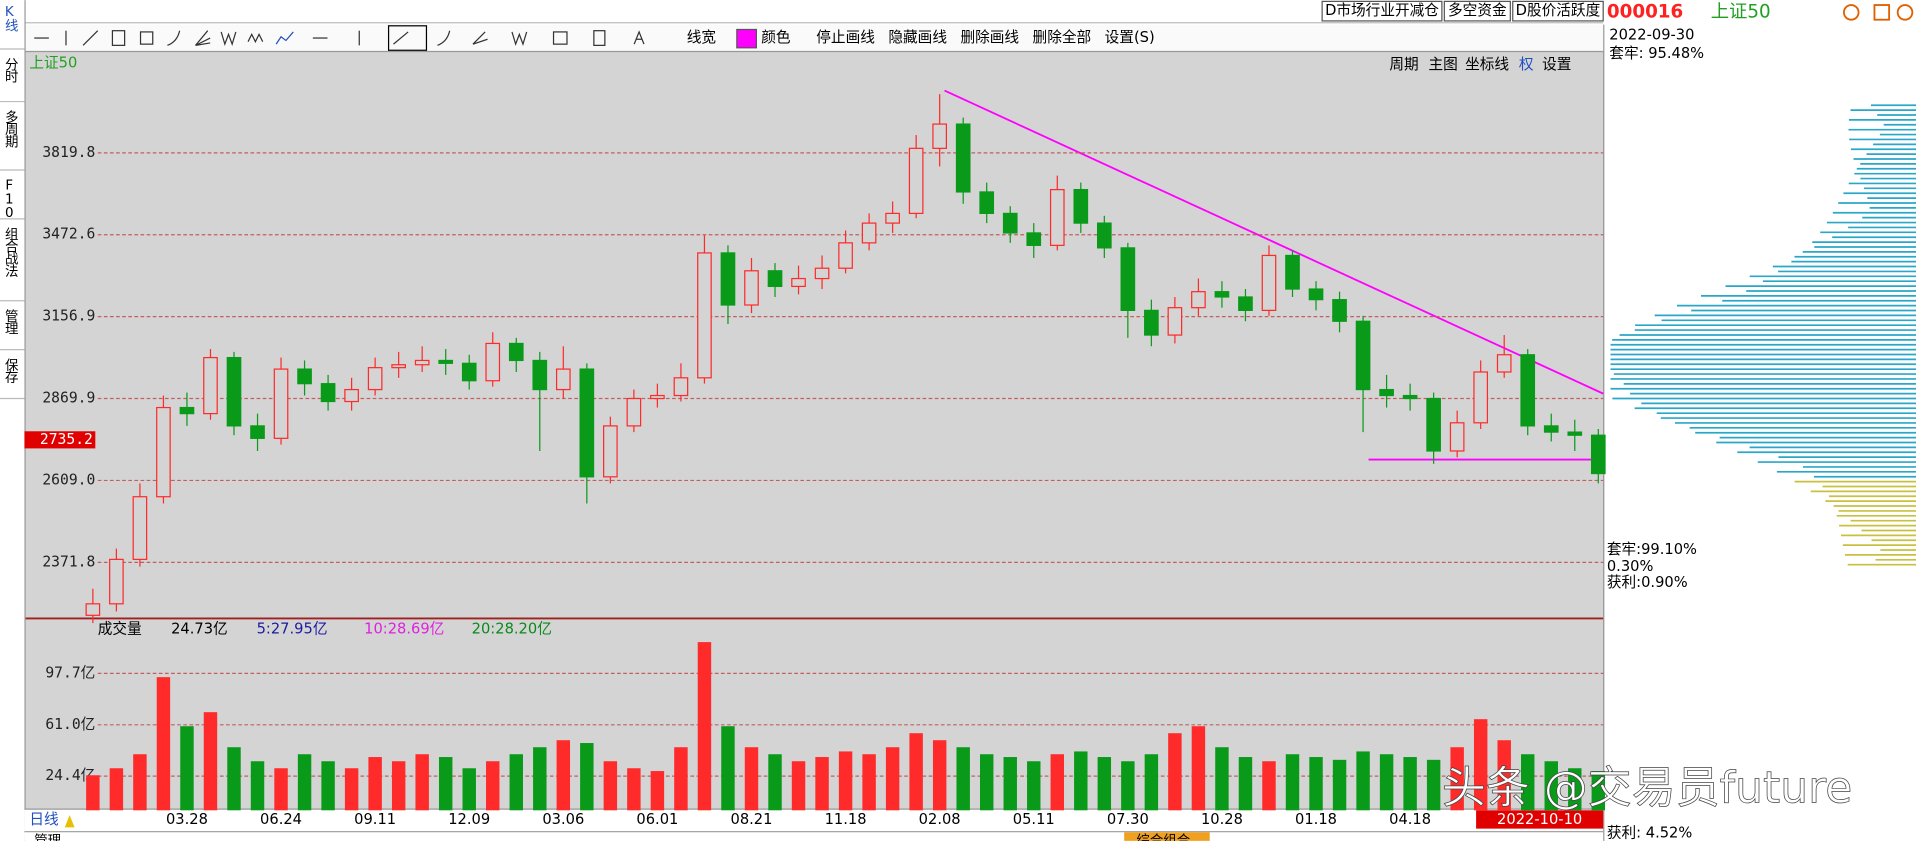 This screenshot has height=841, width=1916. Describe the element at coordinates (66, 439) in the screenshot. I see `last-price-label: 2735.2` at that location.